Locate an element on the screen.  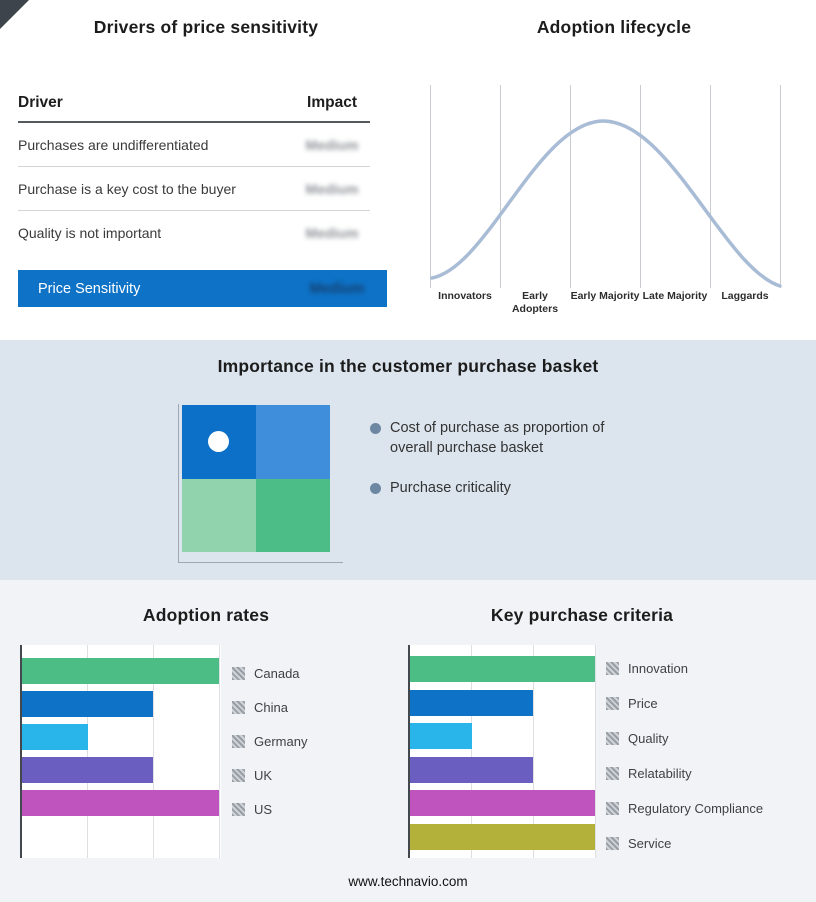
bell-curve is located at coordinates (606, 203).